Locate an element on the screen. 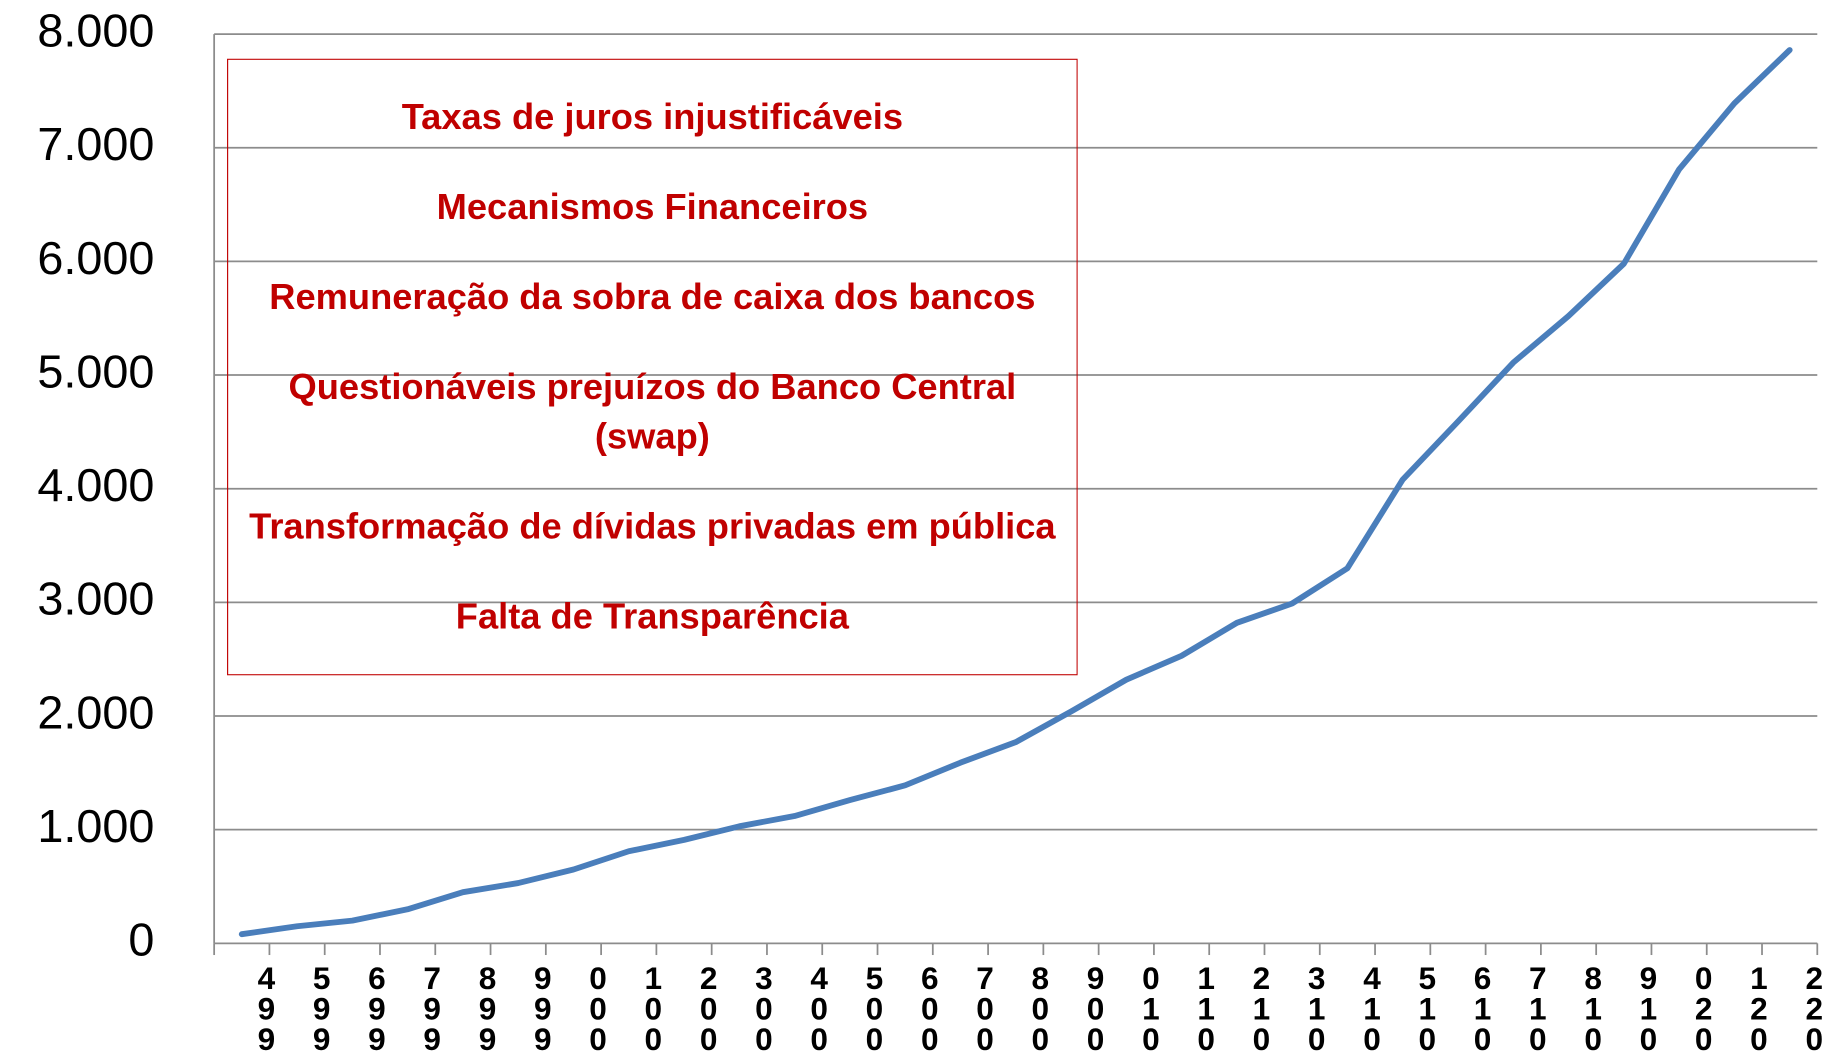 This screenshot has height=1057, width=1829. annotation: Mecanismos Financeiros is located at coordinates (652, 207).